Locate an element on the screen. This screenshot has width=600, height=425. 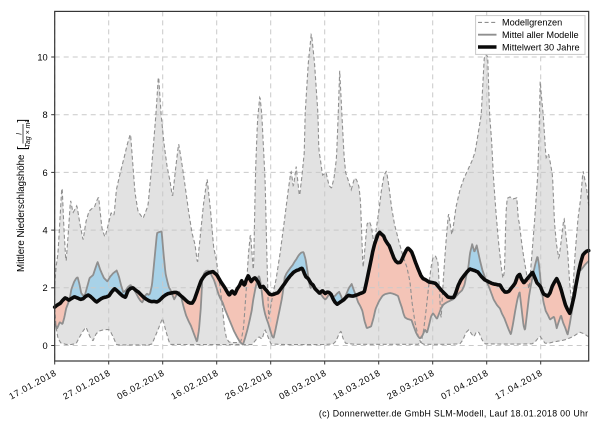
svg-text: Modellgrenzen is located at coordinates (532, 23).